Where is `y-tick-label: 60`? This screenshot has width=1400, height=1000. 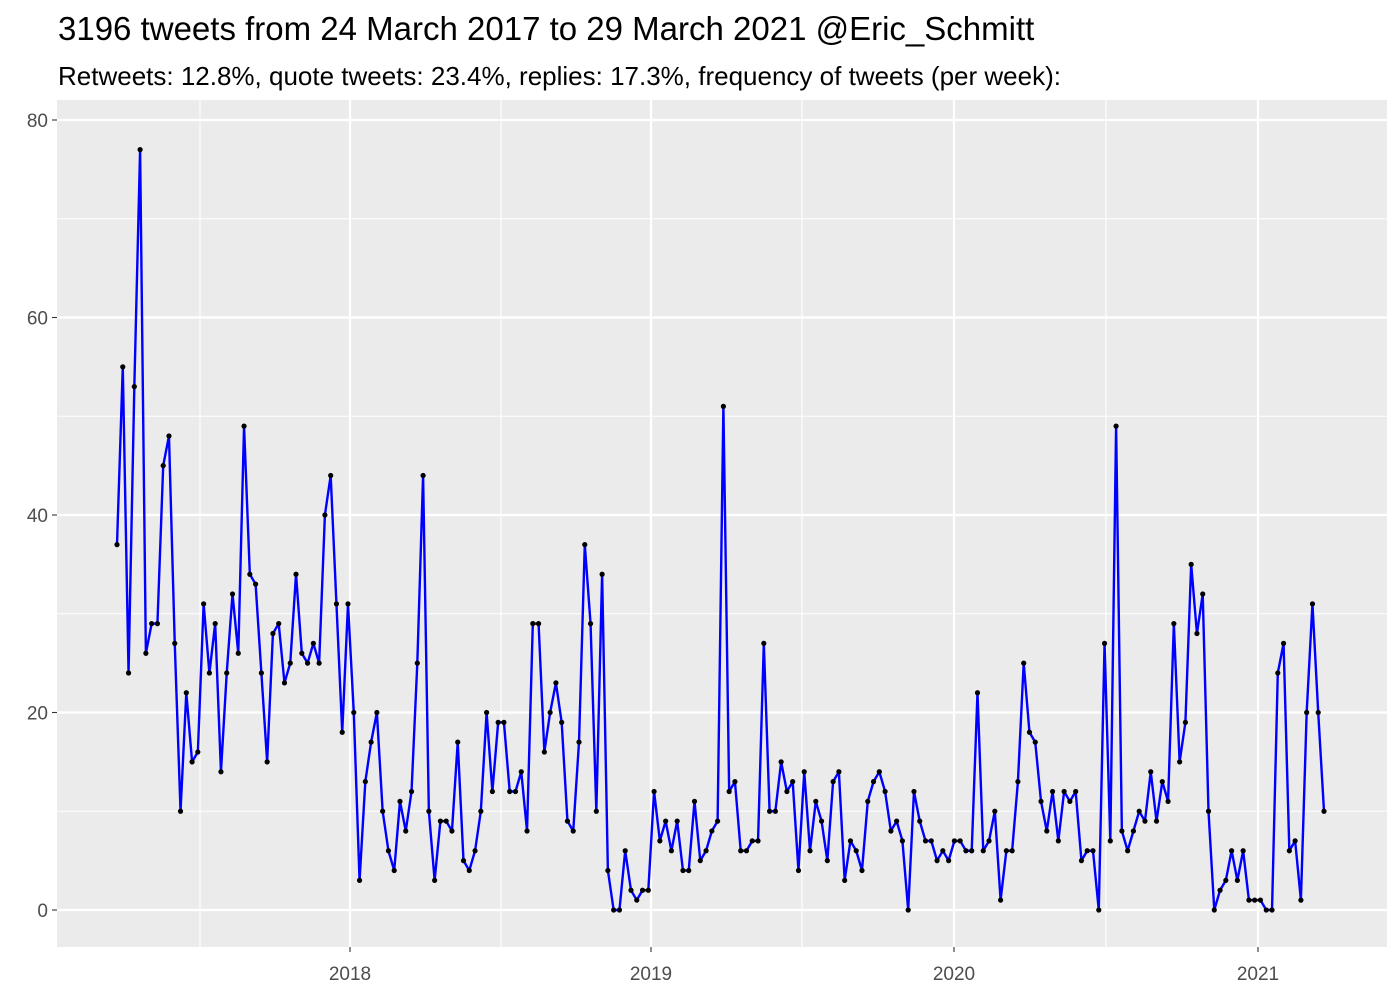
y-tick-label: 60 is located at coordinates (37, 319).